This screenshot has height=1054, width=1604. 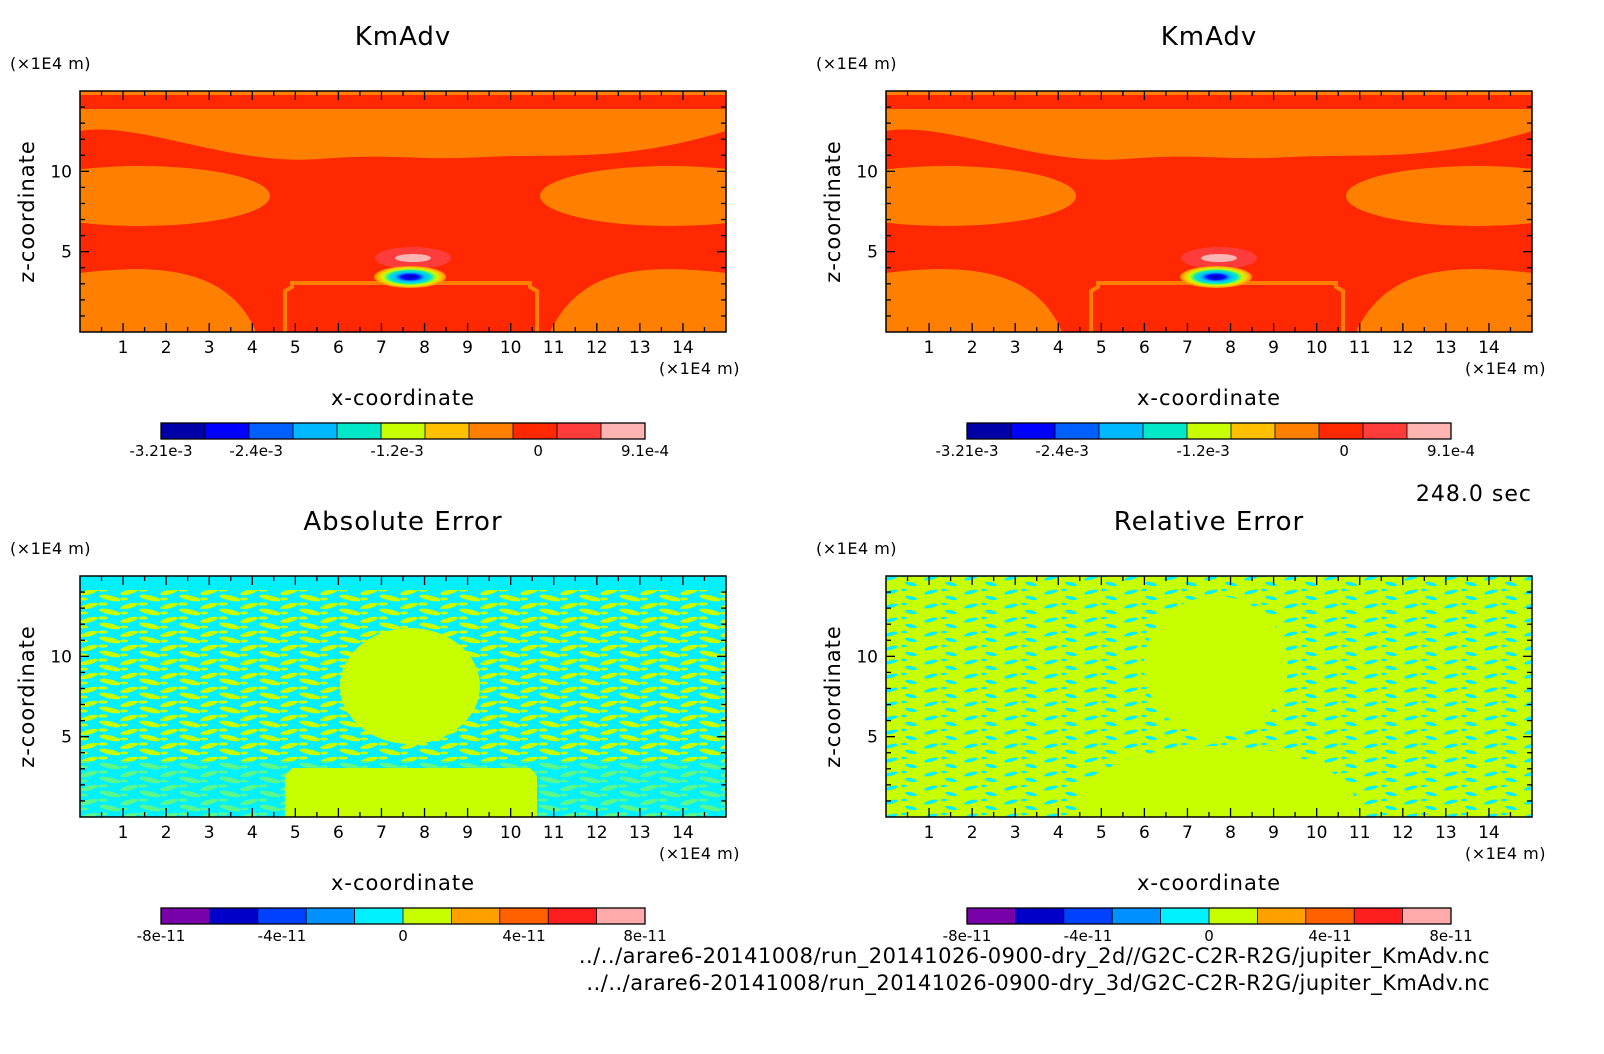 What do you see at coordinates (1273, 833) in the screenshot?
I see `x-tick-label: 9` at bounding box center [1273, 833].